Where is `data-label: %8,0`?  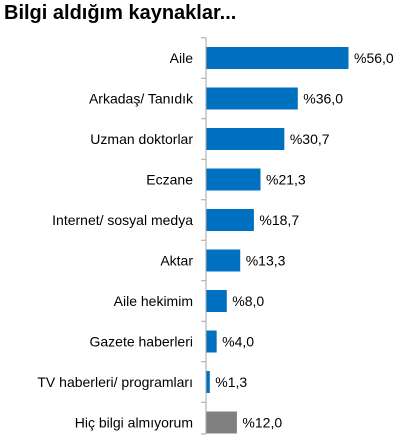 data-label: %8,0 is located at coordinates (248, 301).